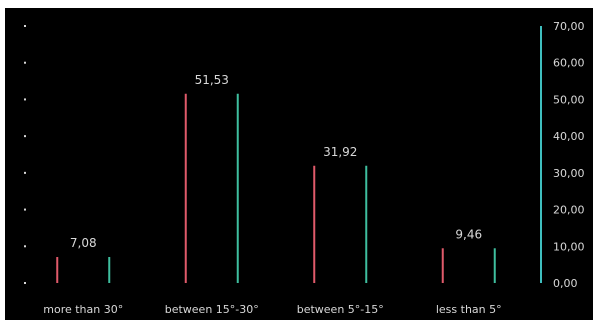 The image size is (601, 331). Describe the element at coordinates (83, 243) in the screenshot. I see `data-label: 7,08` at that location.